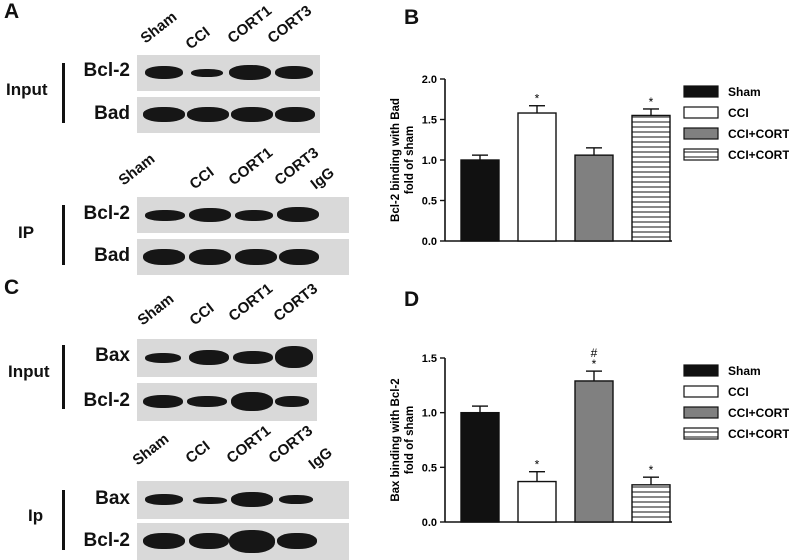 This screenshot has width=789, height=560. Describe the element at coordinates (12, 11) in the screenshot. I see `panel-letter-a: A` at that location.